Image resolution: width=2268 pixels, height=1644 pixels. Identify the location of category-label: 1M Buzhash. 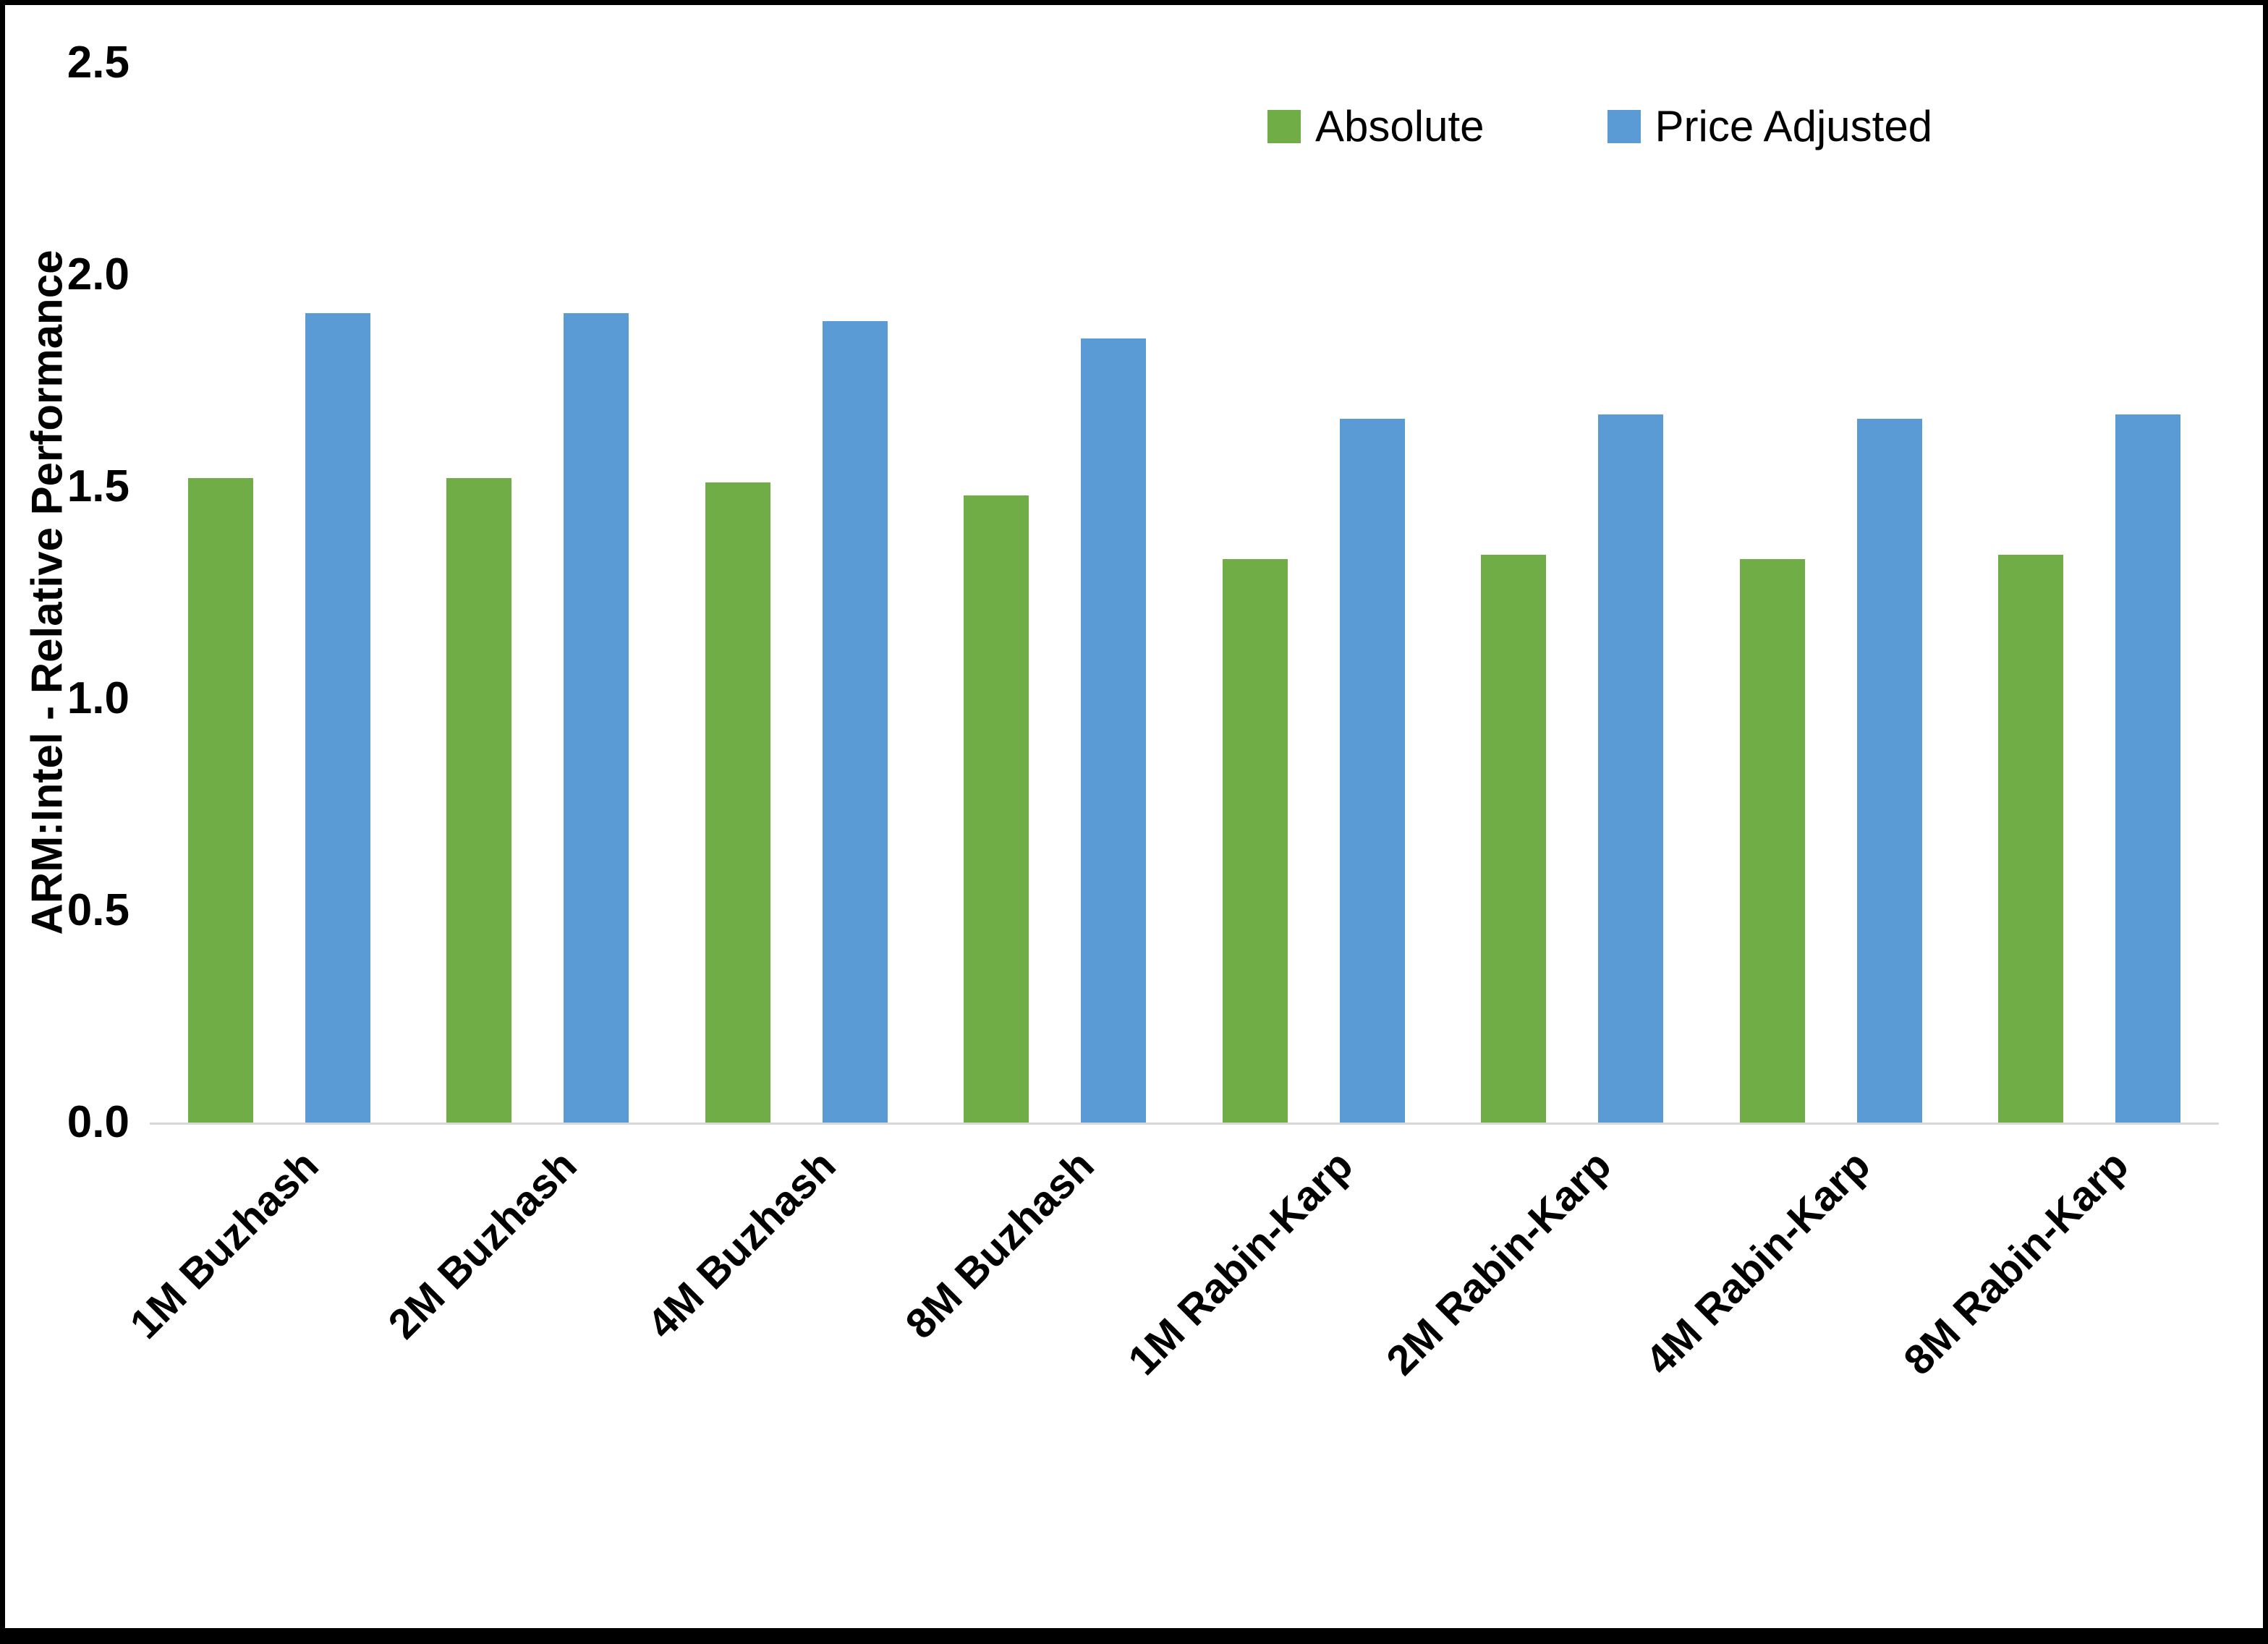
(224, 1244).